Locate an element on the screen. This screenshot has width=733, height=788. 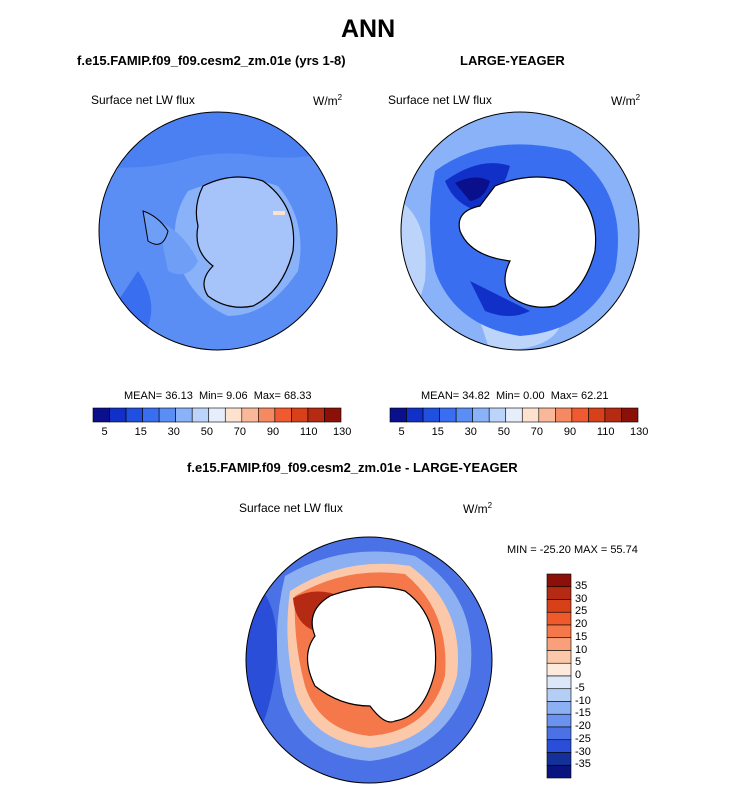
colorbar-tick-label: 20 is located at coordinates (581, 624).